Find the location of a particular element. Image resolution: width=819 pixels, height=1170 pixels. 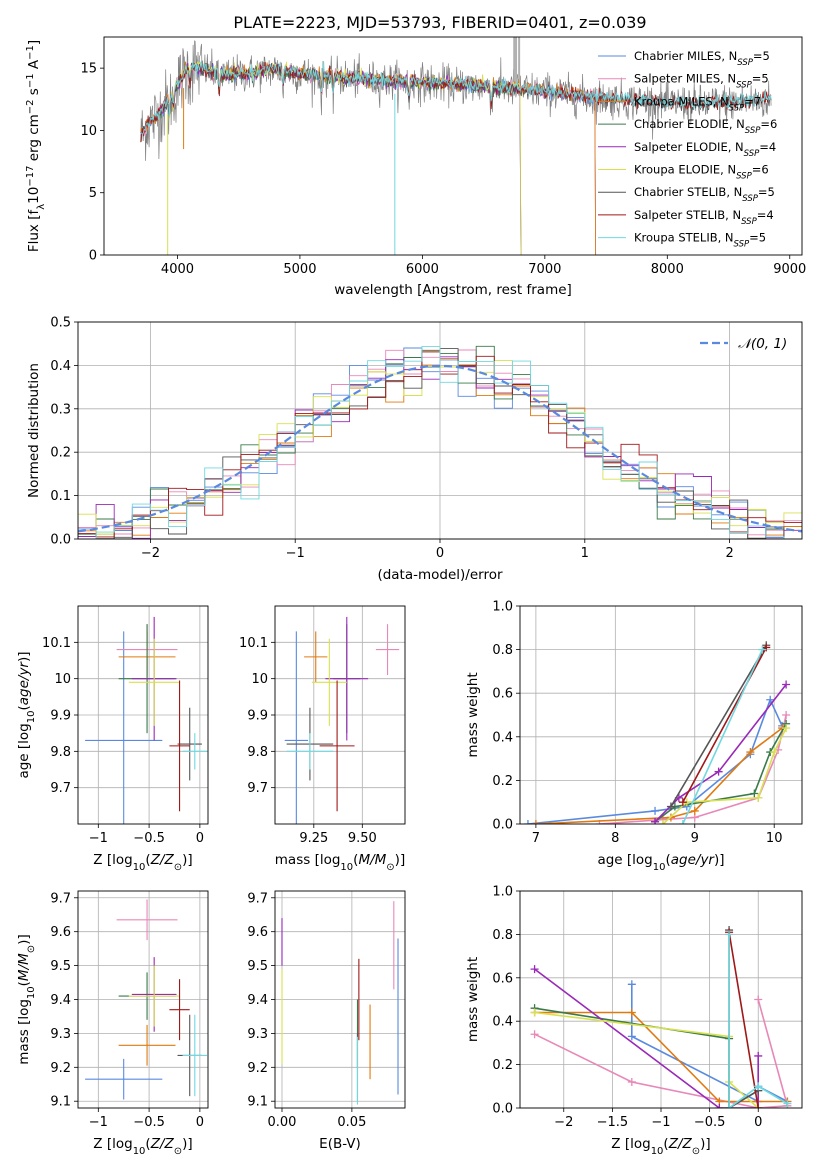

legend-label: Chabrier MILES, NSSP=5 is located at coordinates (702, 58).